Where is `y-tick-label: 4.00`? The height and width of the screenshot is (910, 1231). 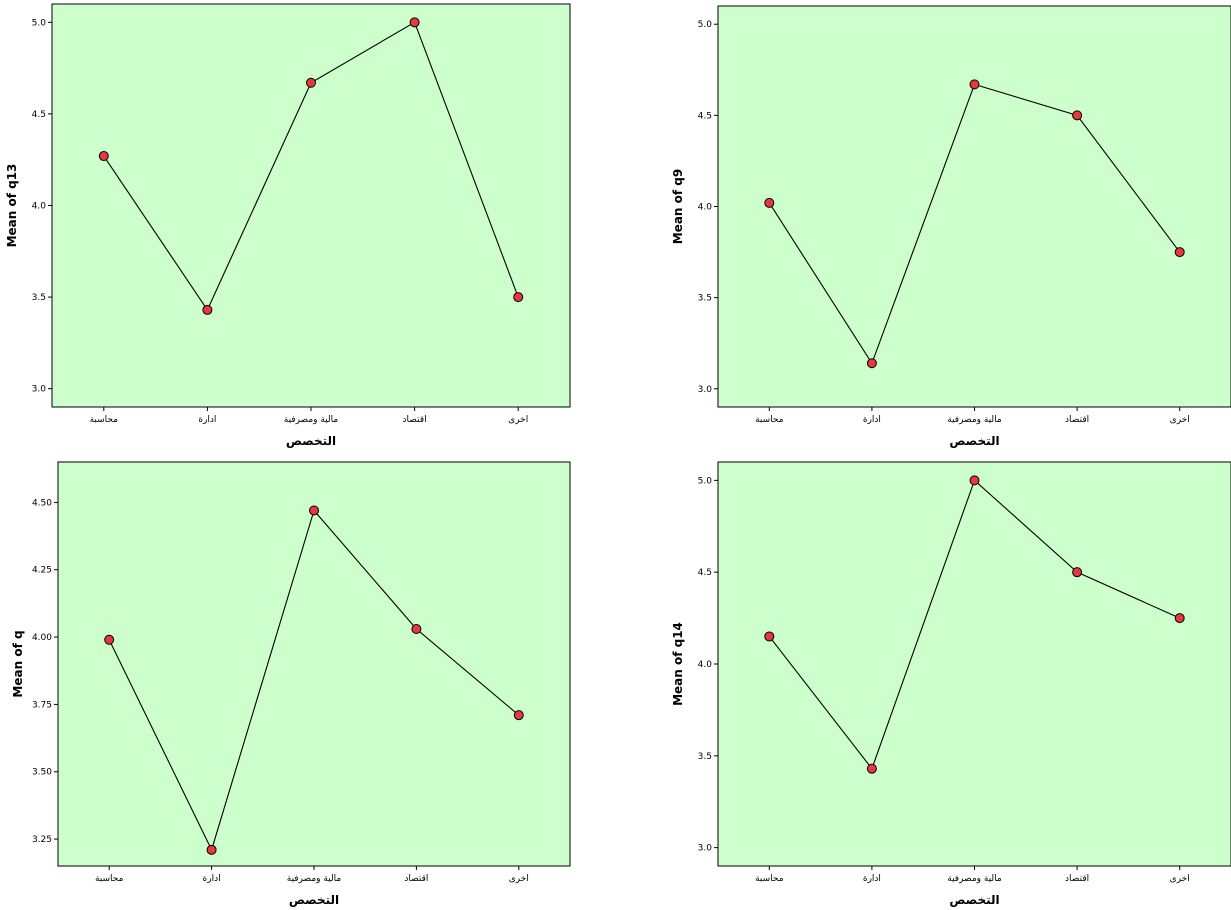 y-tick-label: 4.00 is located at coordinates (42, 638).